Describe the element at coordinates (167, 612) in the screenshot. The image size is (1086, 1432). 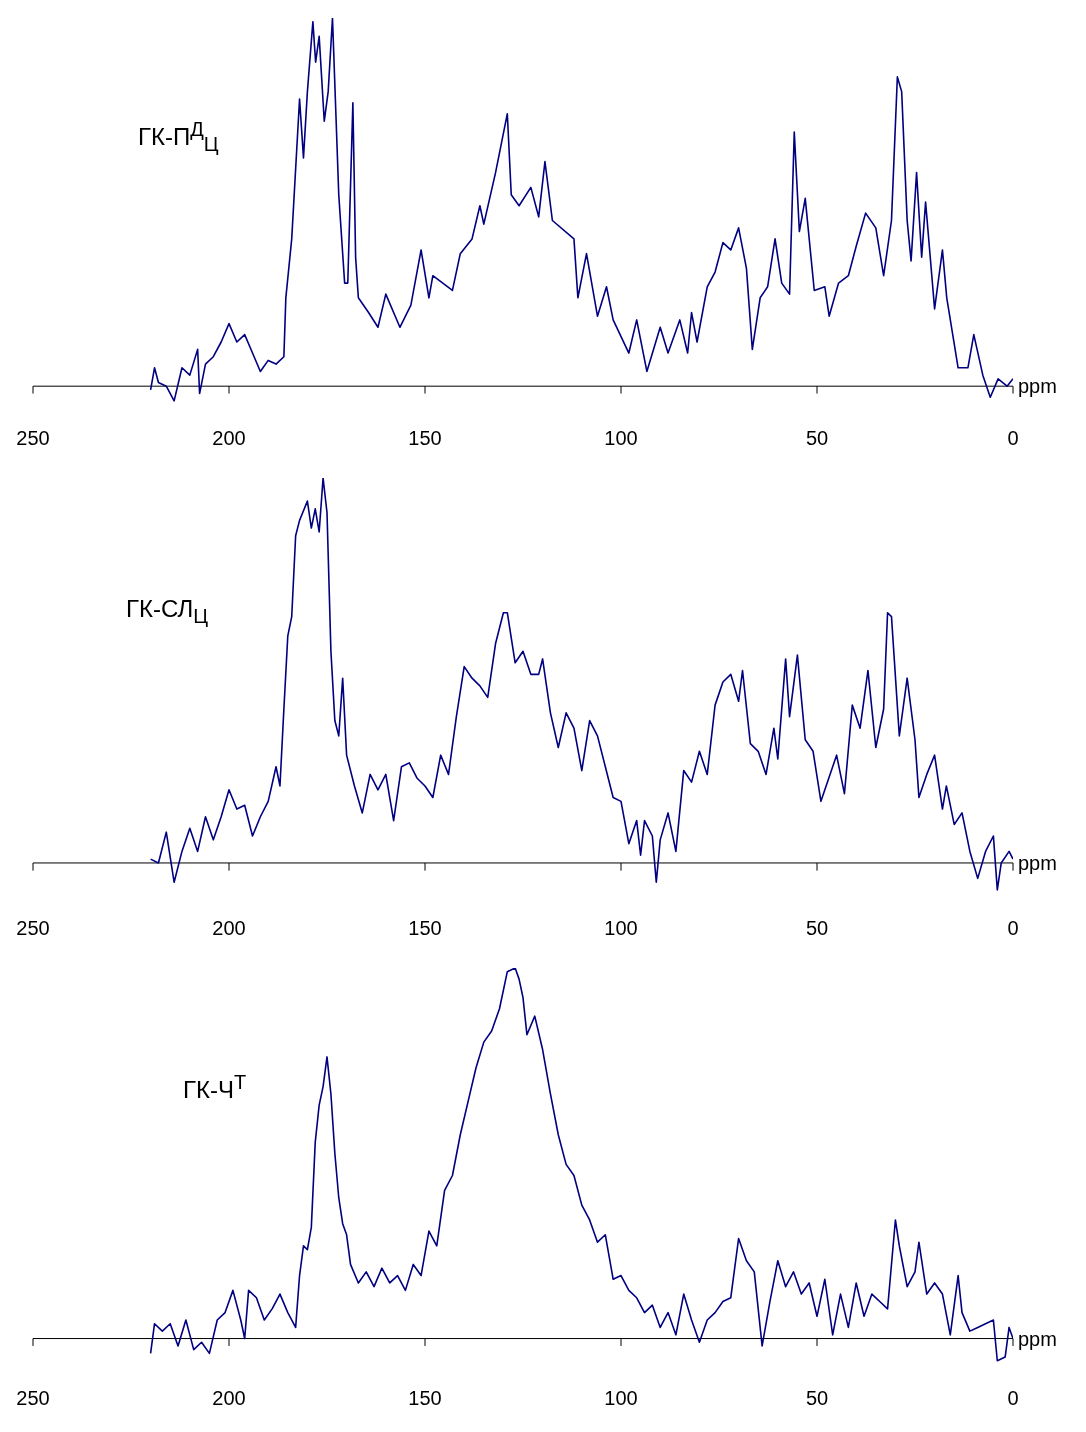
I see `annotation: ГК-СЛ$_{Ц}$` at that location.